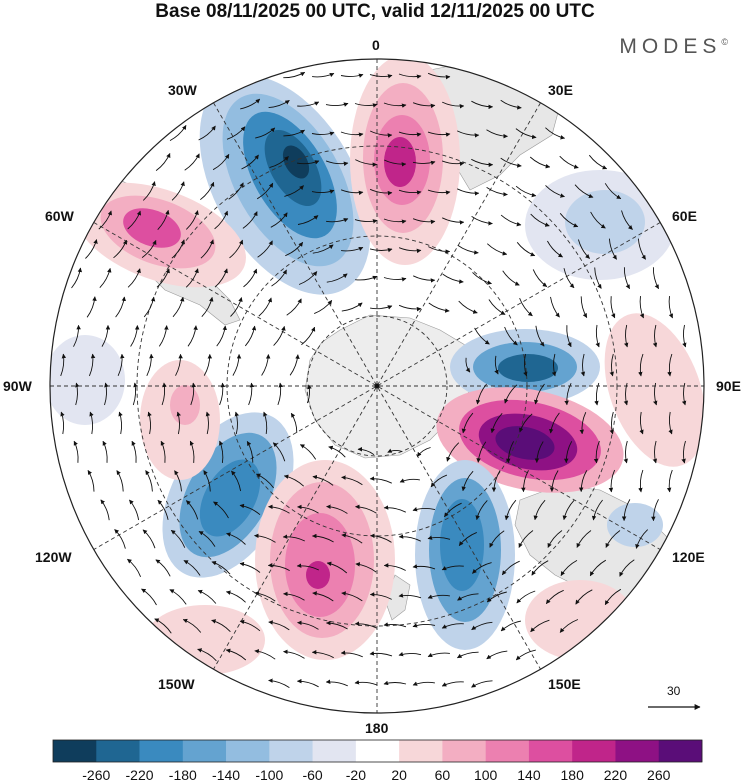  What do you see at coordinates (485, 775) in the screenshot?
I see `colorbar-tick-label: 100` at bounding box center [485, 775].